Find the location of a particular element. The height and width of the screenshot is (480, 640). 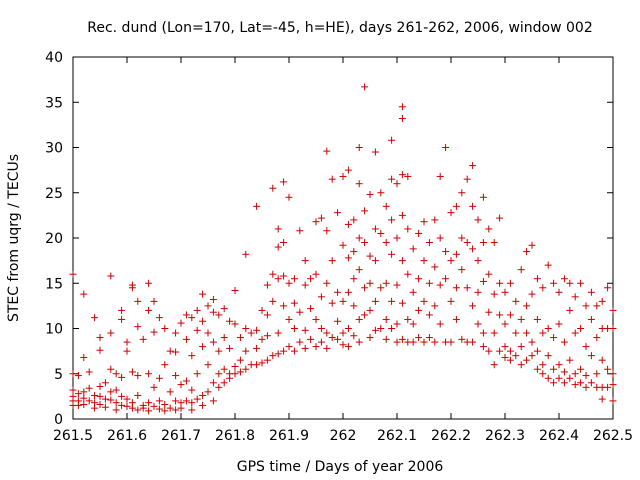

x-tick-label: 262.2 is located at coordinates (451, 436).